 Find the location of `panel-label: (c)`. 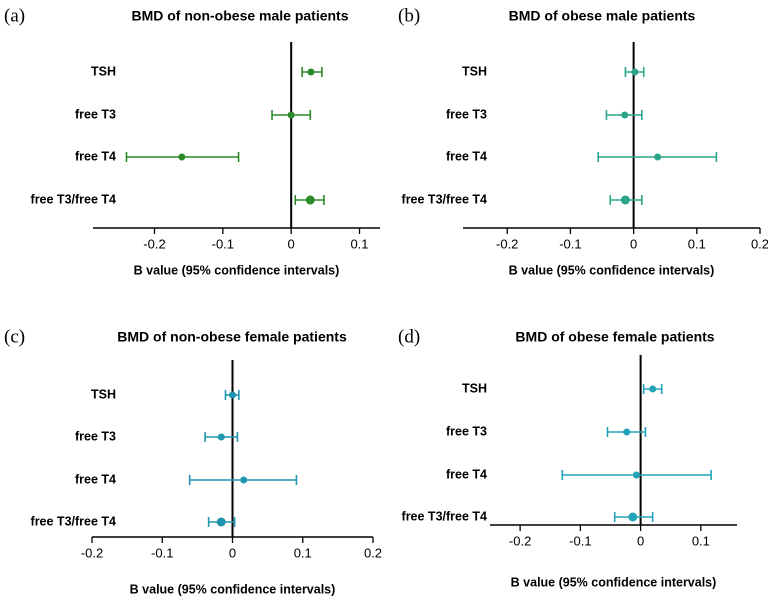

panel-label: (c) is located at coordinates (14, 336).